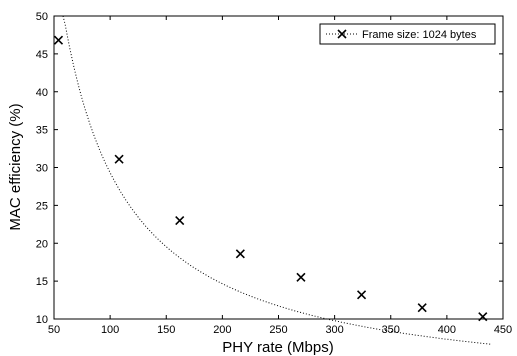 Image resolution: width=517 pixels, height=356 pixels. I want to click on y-tick-label: 20, so click(42, 244).